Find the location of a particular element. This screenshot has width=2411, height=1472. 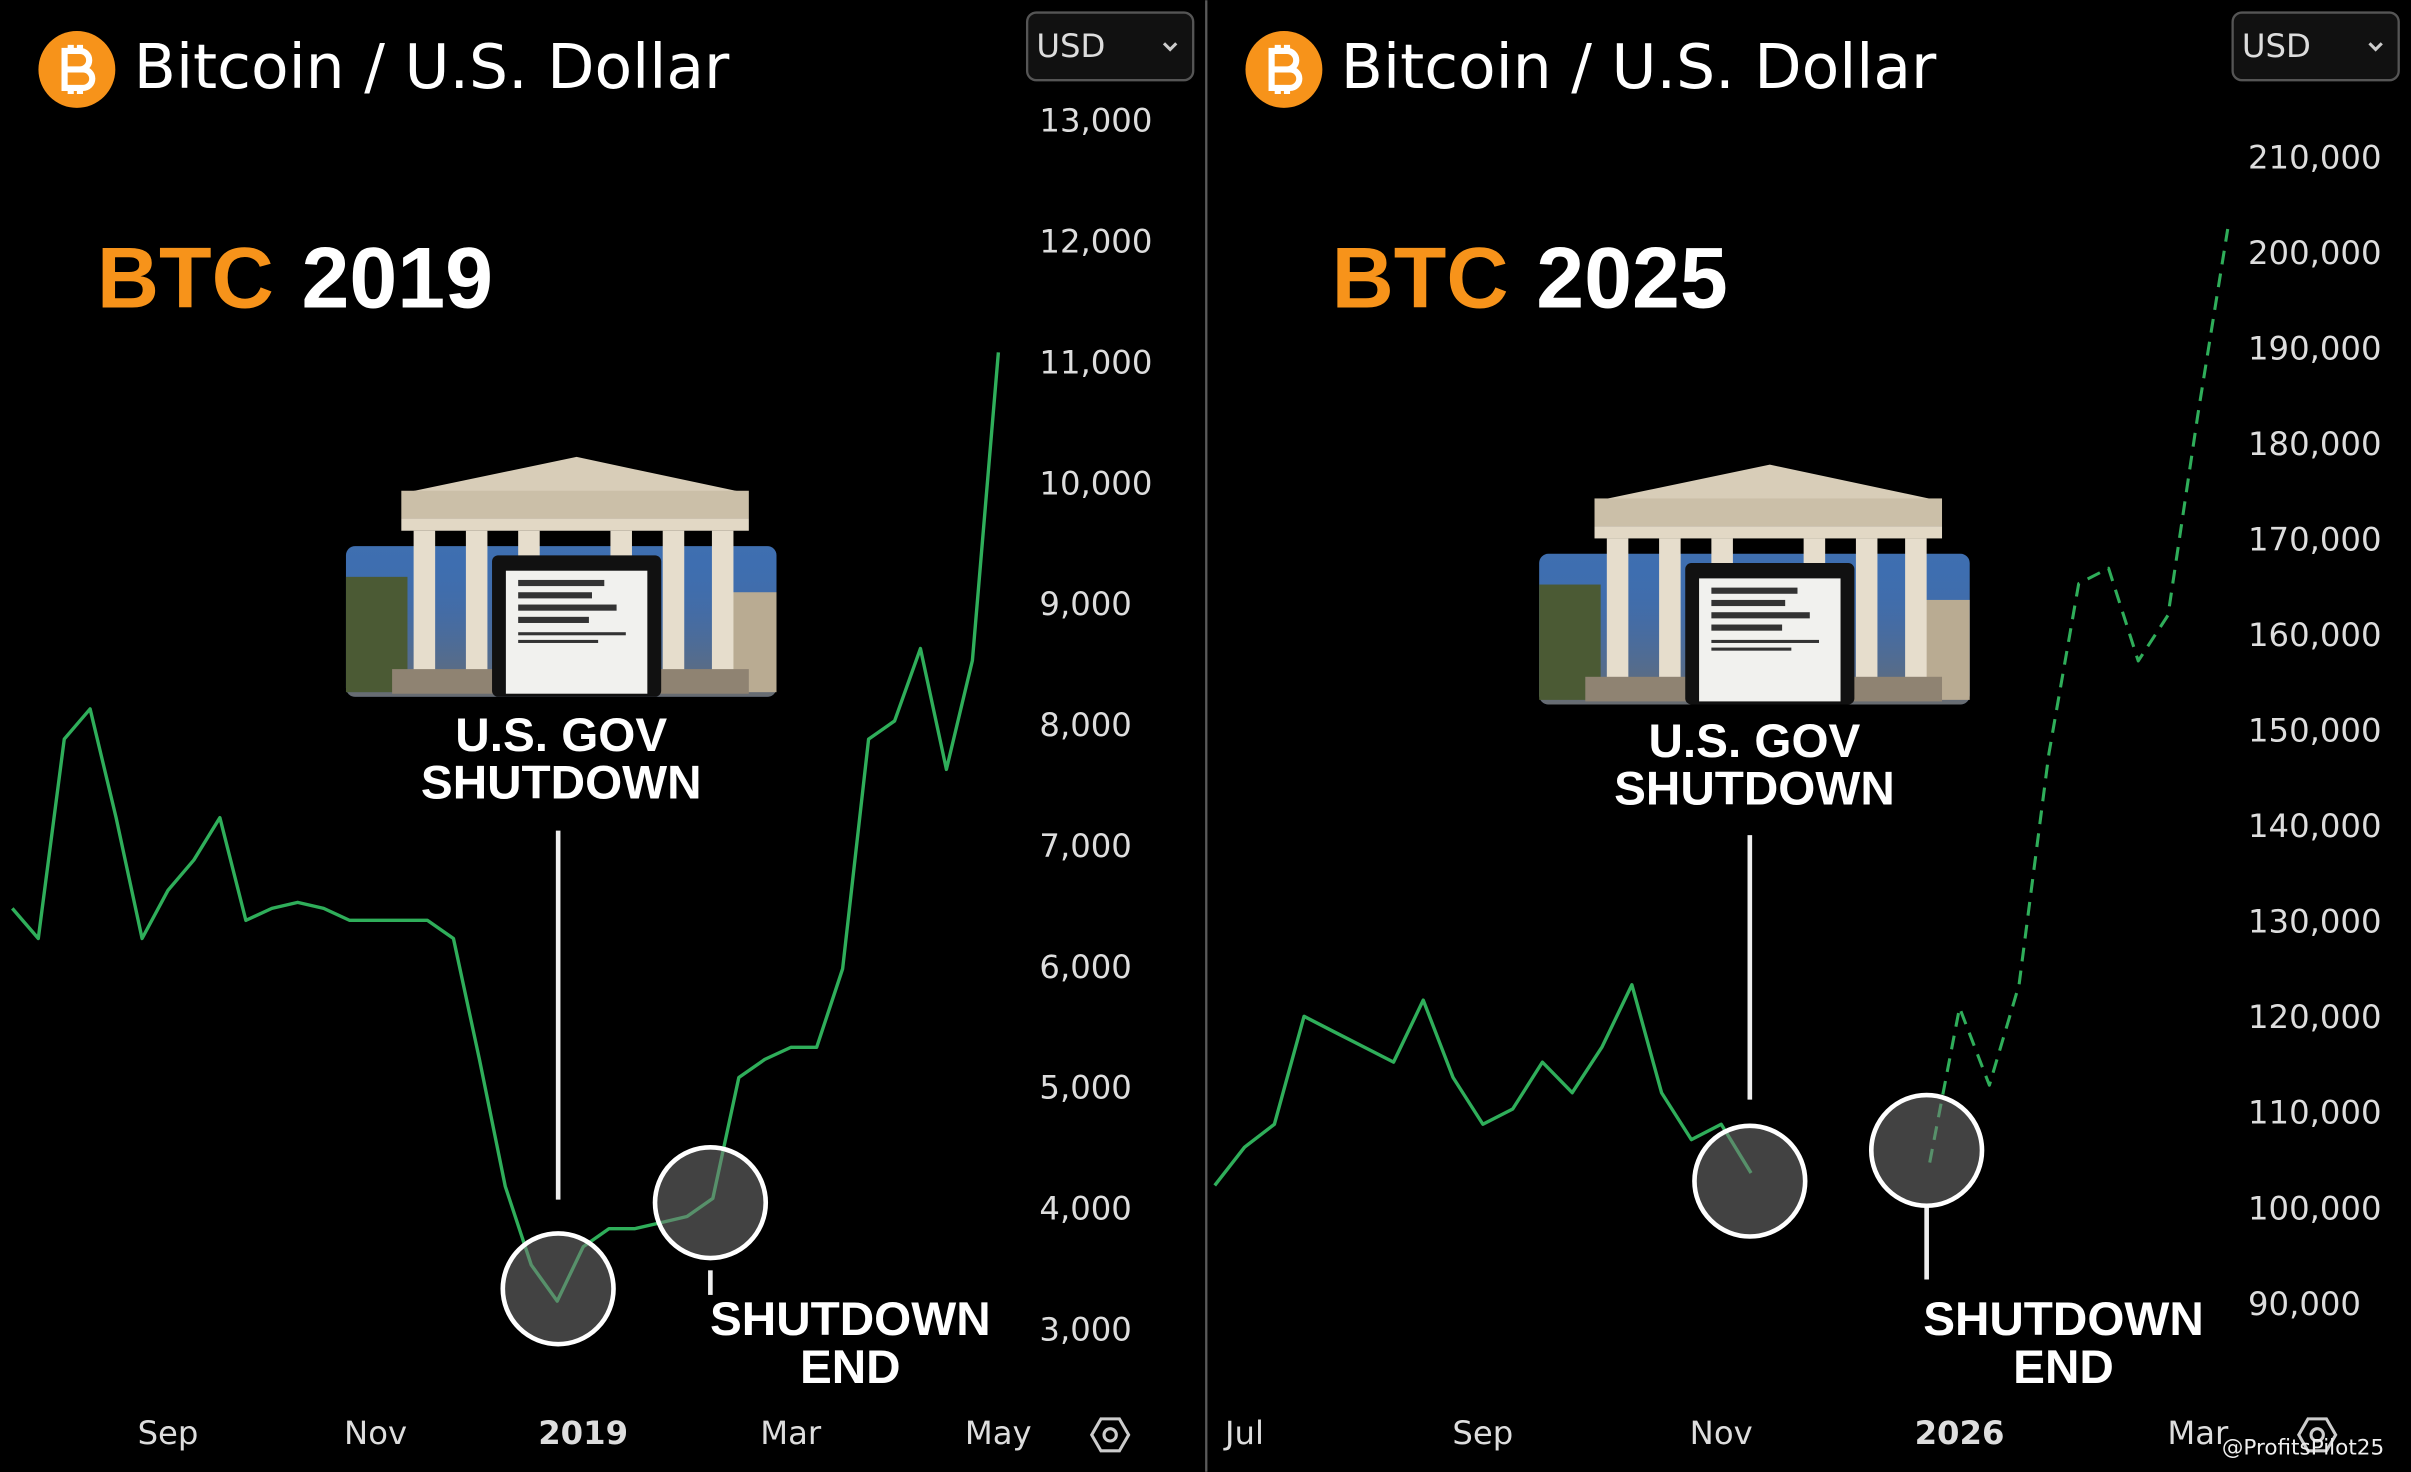

x-tick-label: Jul is located at coordinates (1243, 1433).